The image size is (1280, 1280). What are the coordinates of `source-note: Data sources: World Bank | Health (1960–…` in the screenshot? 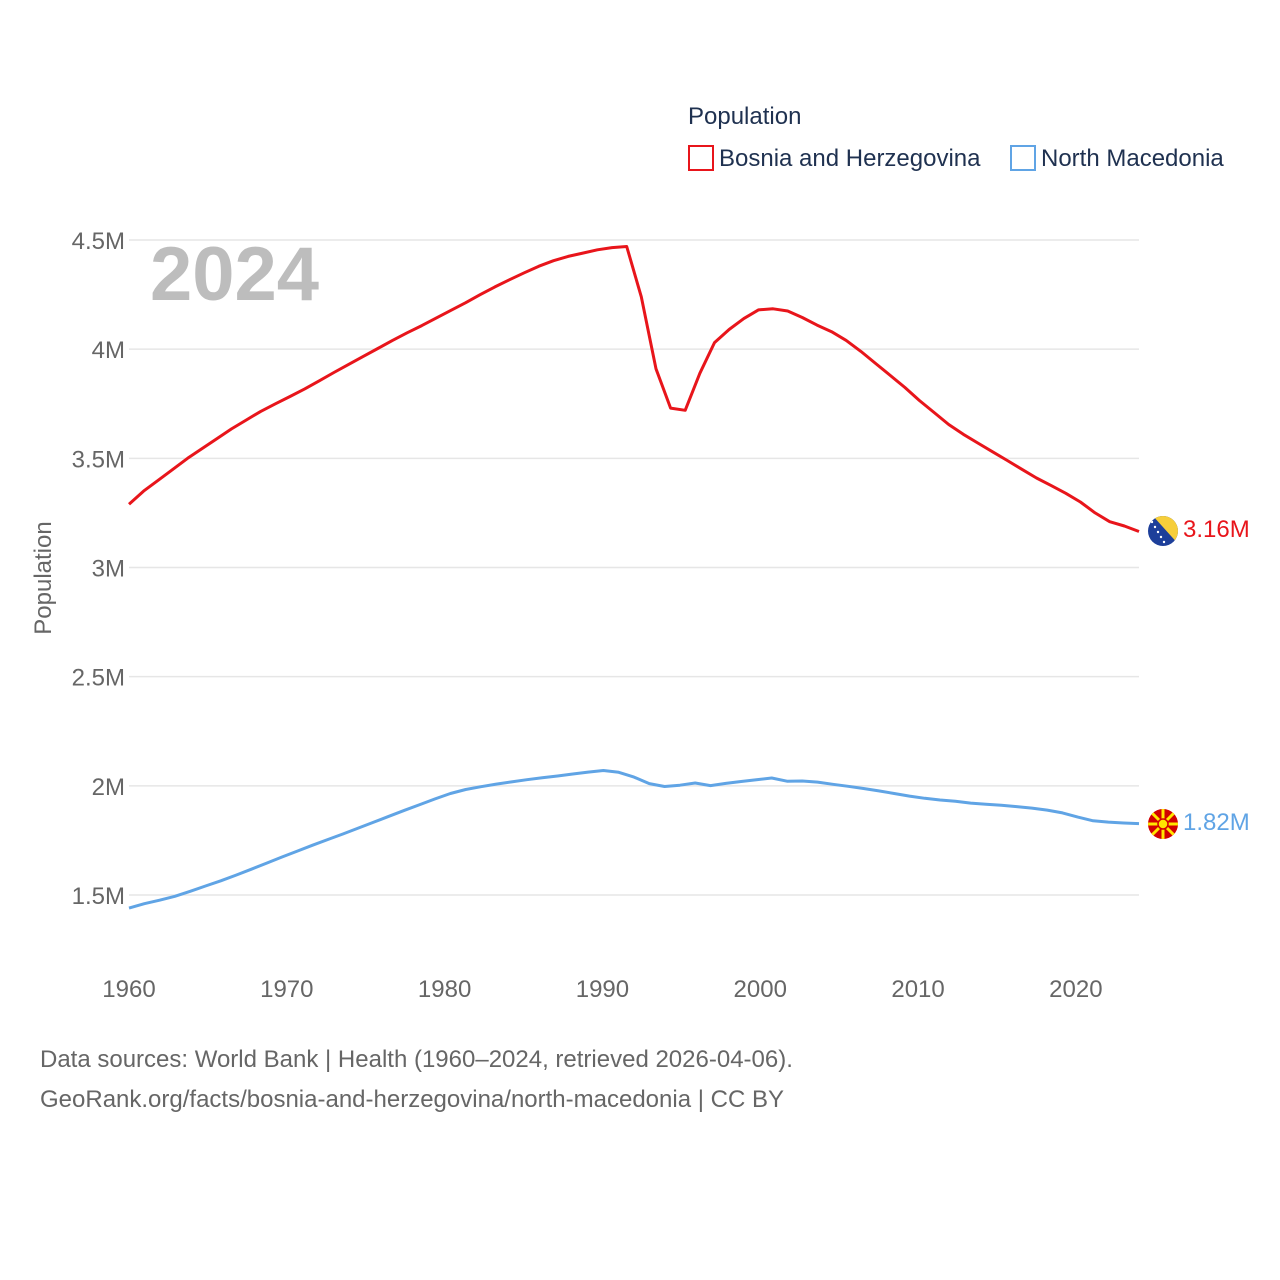 It's located at (640, 1080).